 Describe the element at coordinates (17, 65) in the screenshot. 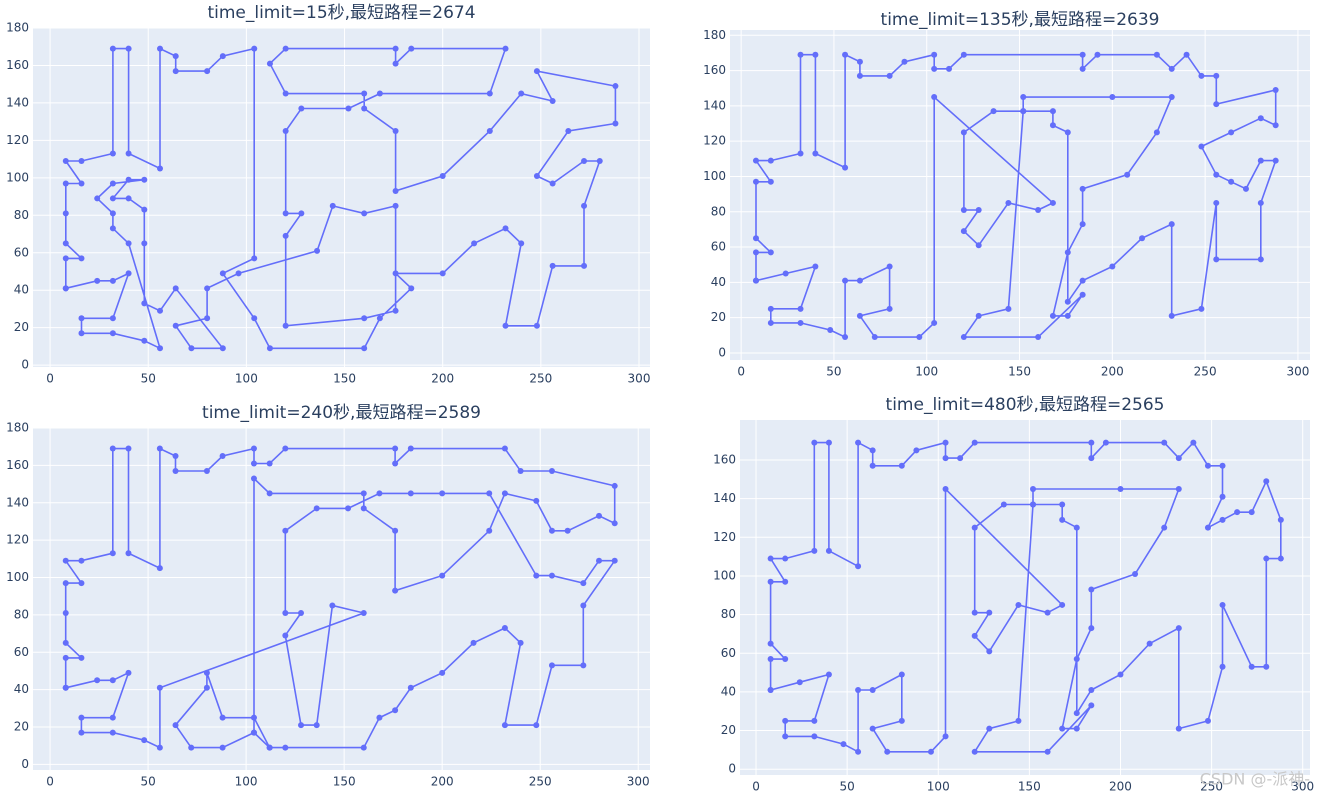

I see `y-tick-label: 160` at that location.